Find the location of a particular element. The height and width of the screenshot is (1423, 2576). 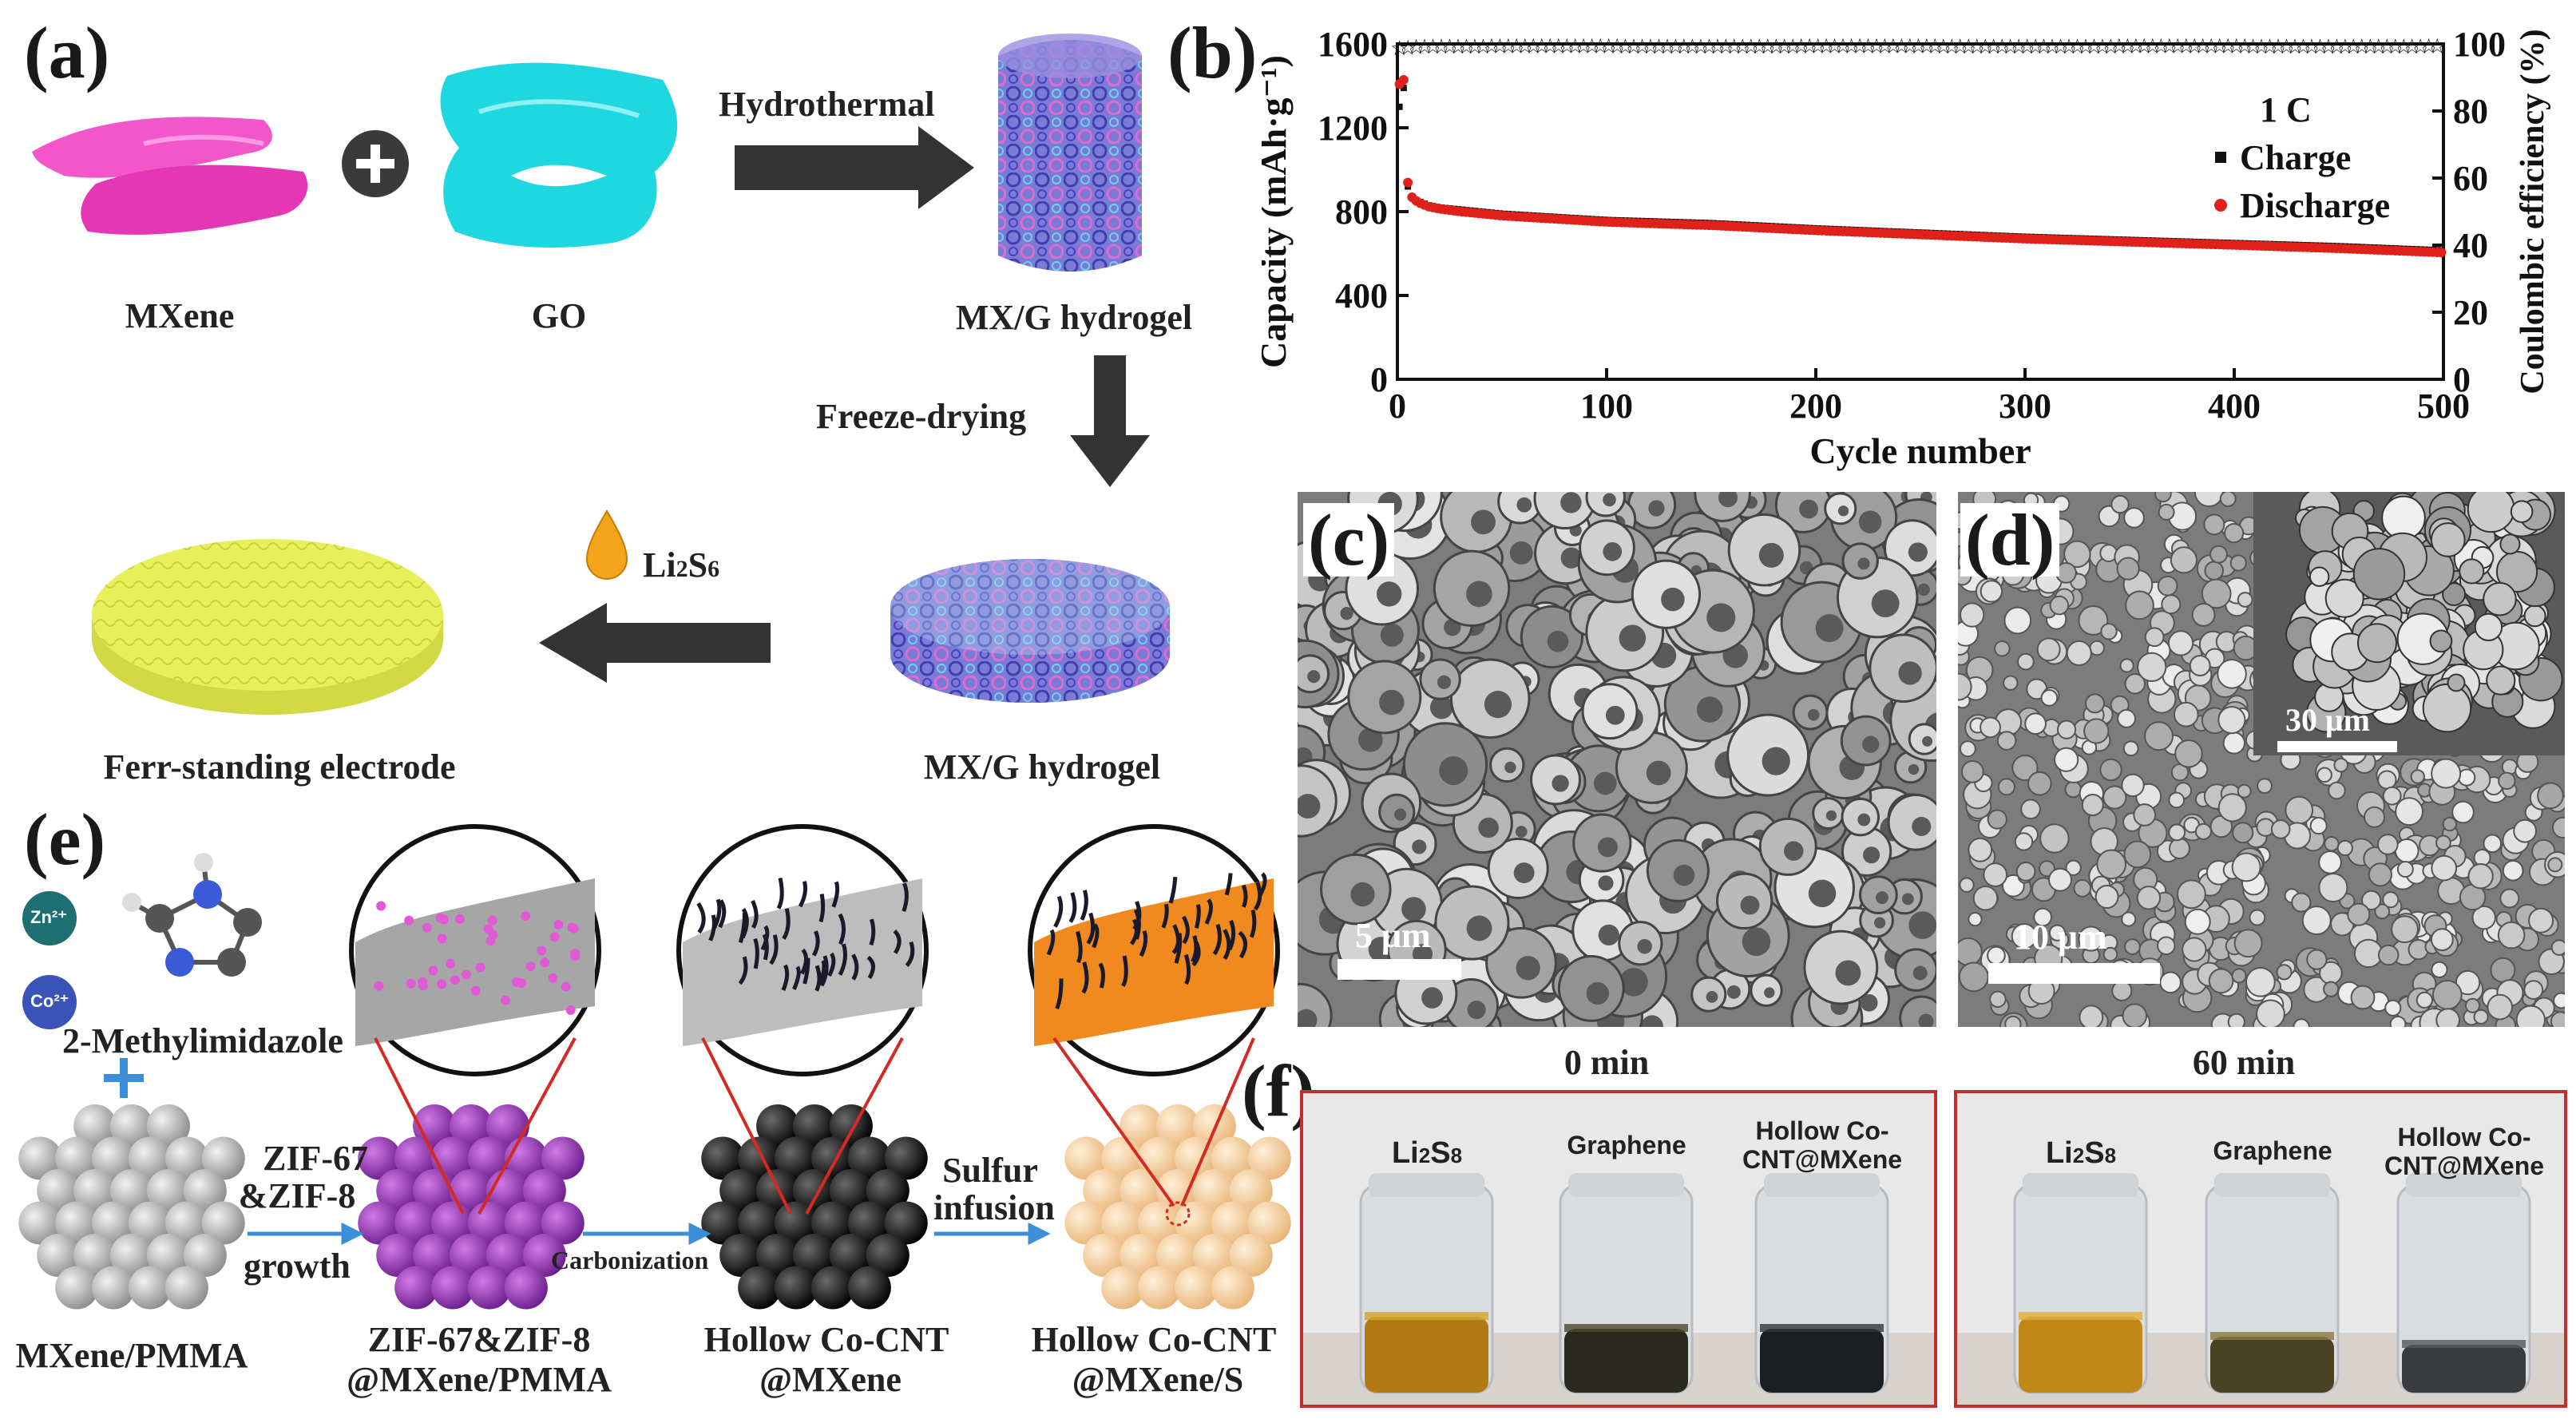

y-right-axis-label: Coulombic efficiency (%) is located at coordinates (2533, 211).